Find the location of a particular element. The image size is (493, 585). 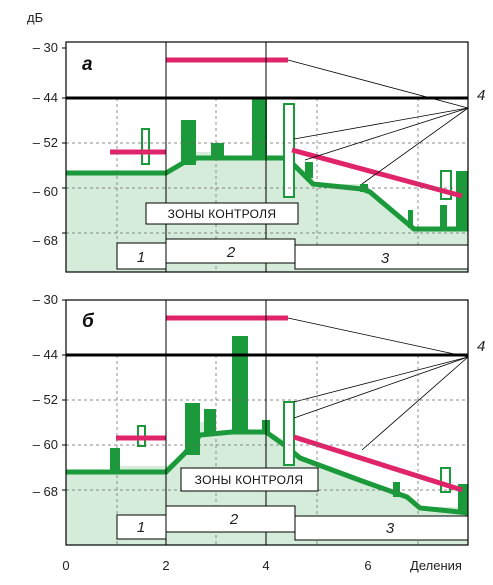

x-axis: 0 2 4 6 Деления is located at coordinates (262, 565).